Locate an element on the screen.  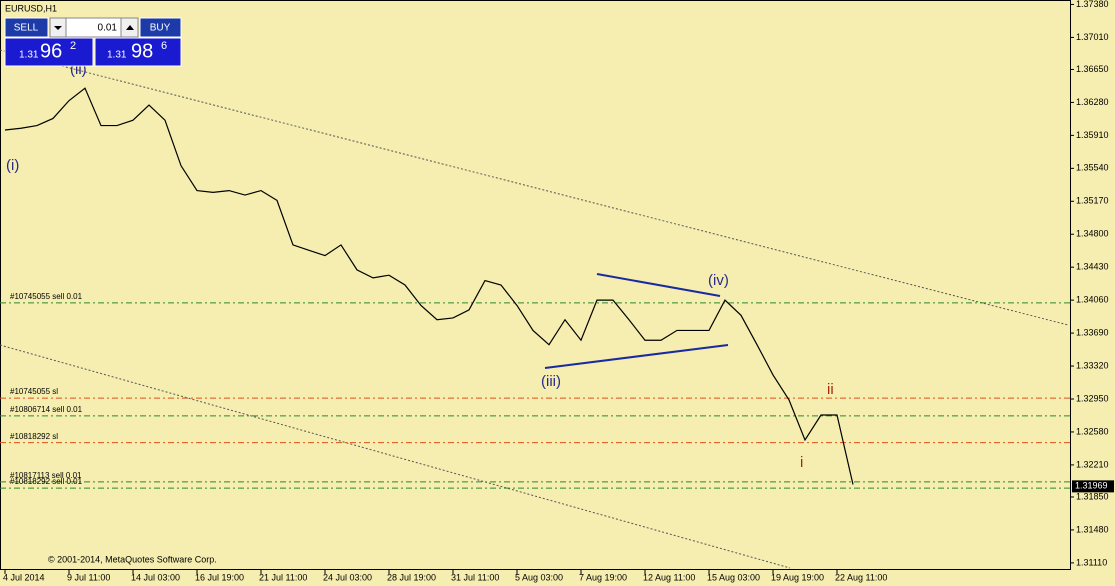
x-tick-label: 12 Aug 11:00 is located at coordinates (669, 577).